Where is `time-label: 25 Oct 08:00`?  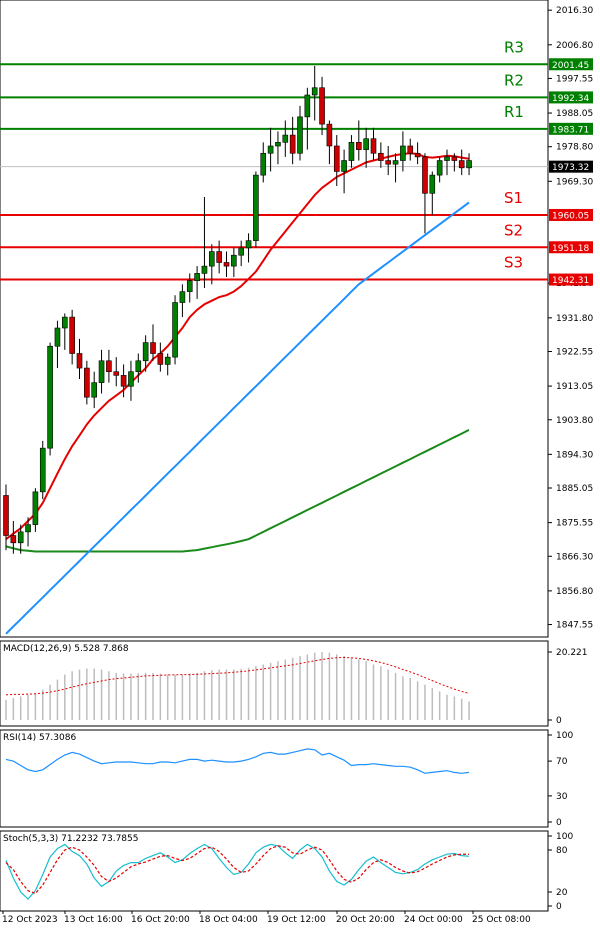
time-label: 25 Oct 08:00 is located at coordinates (501, 920).